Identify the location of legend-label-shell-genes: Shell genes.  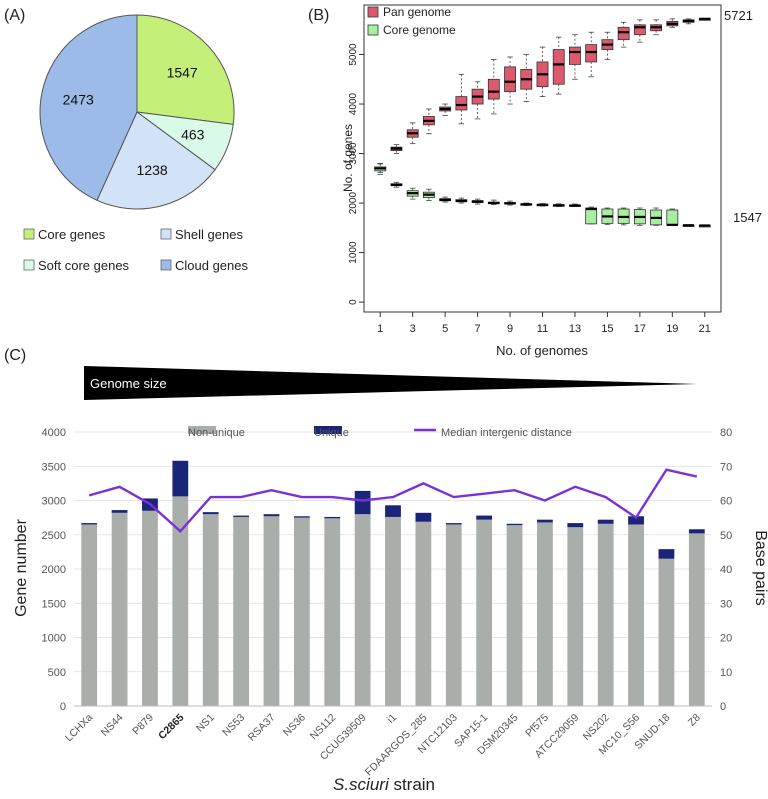
(209, 234).